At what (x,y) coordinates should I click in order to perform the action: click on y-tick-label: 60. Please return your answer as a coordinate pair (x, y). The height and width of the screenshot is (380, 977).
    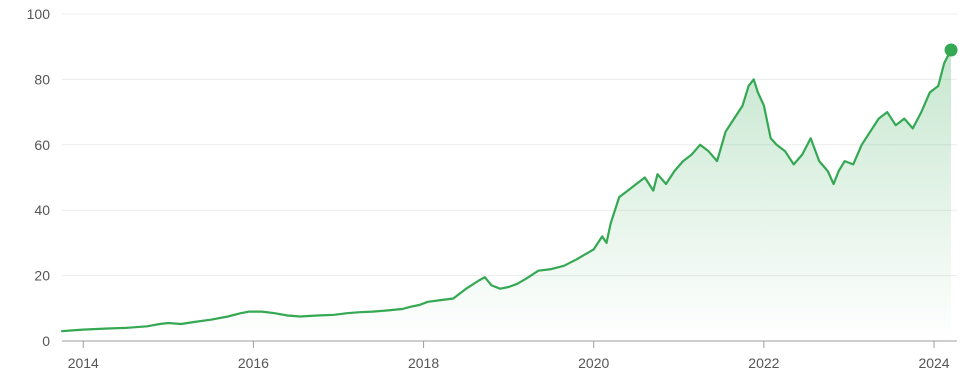
    Looking at the image, I should click on (42, 145).